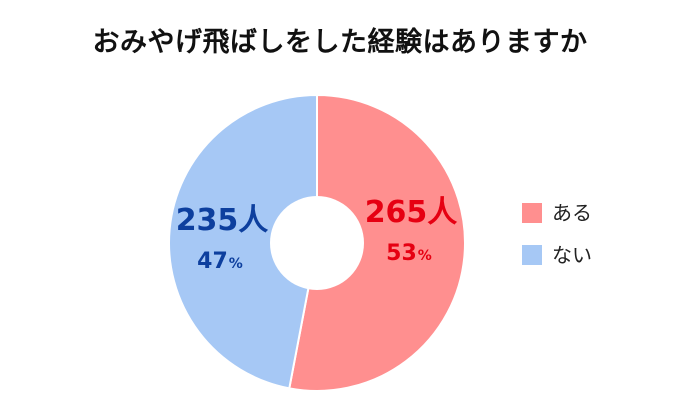 This screenshot has height=420, width=680. Describe the element at coordinates (572, 255) in the screenshot. I see `legend-label-nai: ない` at that location.